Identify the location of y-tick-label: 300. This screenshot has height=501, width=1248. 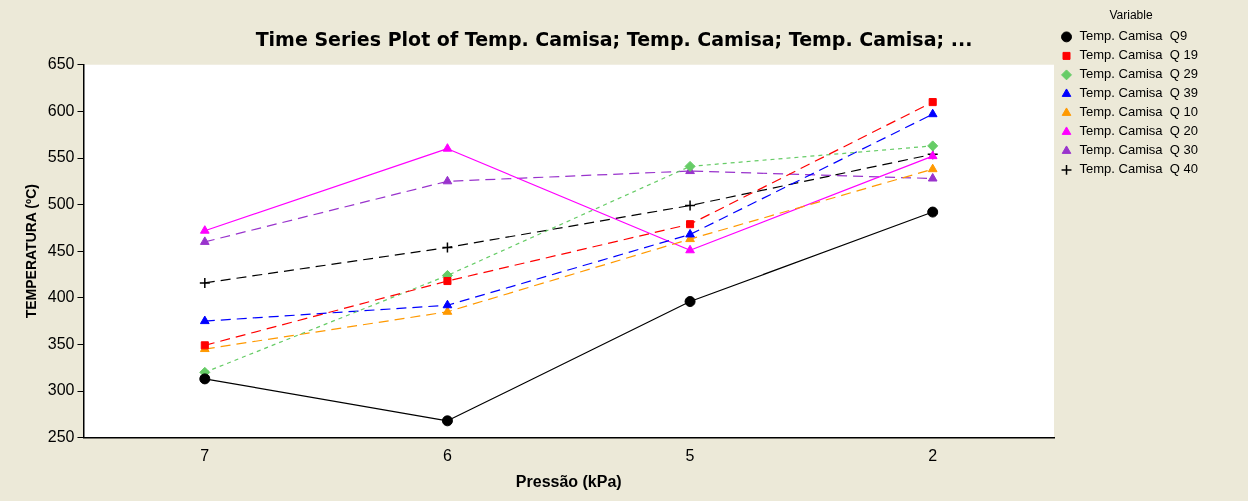
(61, 390).